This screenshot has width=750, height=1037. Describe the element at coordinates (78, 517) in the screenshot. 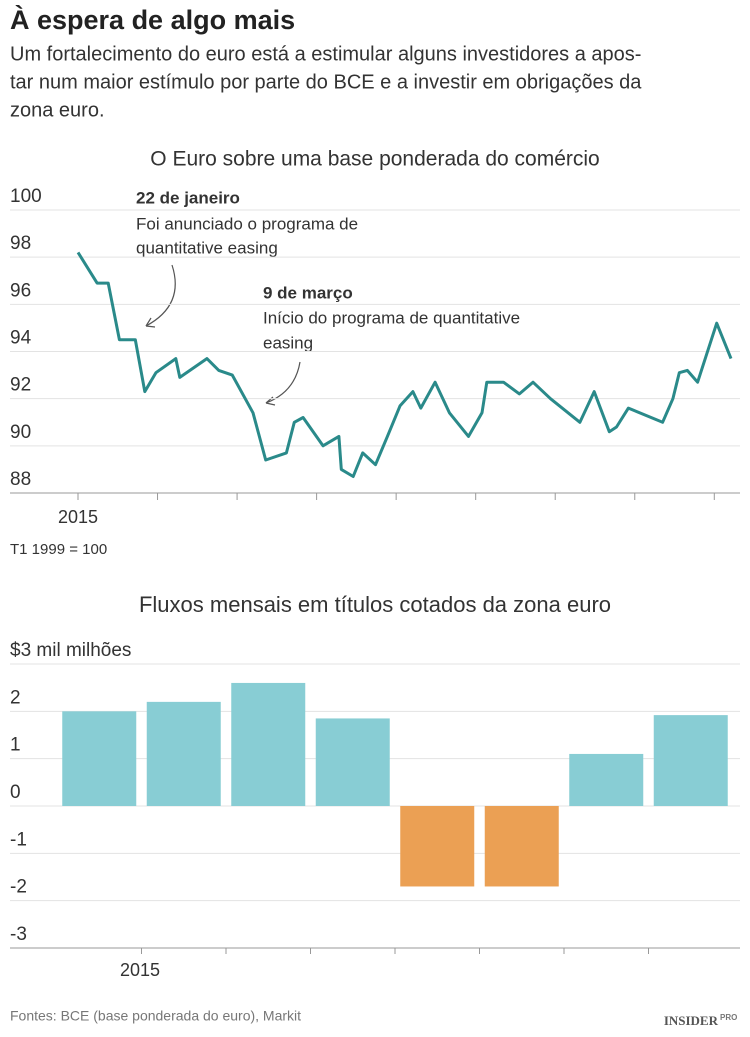

I see `x-tick-label: 2015` at that location.